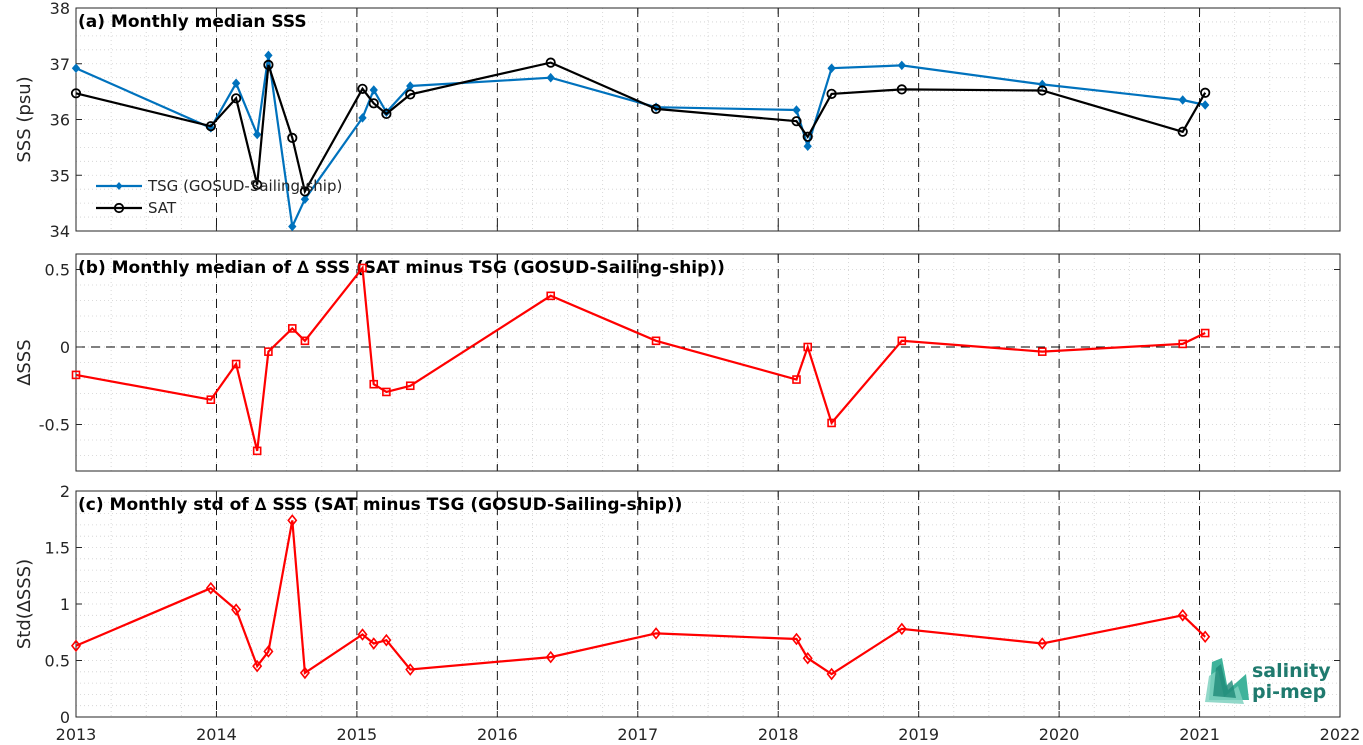 The height and width of the screenshot is (745, 1363). I want to click on legend: TSG (GOSUD-Sailing-ship) SAT, so click(219, 197).